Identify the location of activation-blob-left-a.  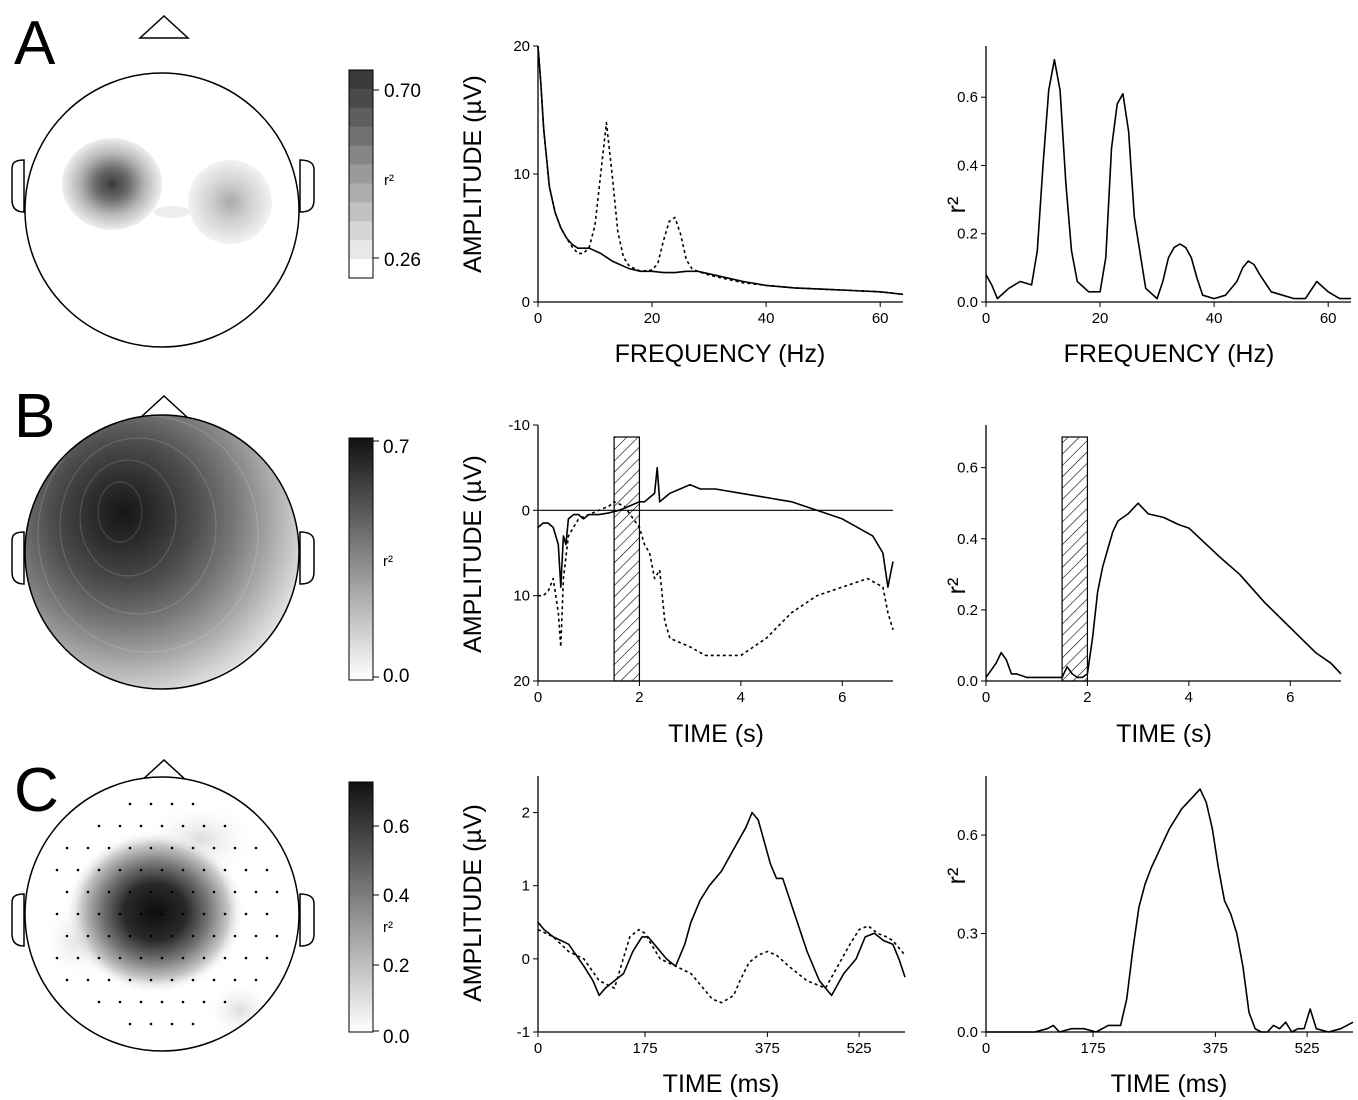
(112, 184).